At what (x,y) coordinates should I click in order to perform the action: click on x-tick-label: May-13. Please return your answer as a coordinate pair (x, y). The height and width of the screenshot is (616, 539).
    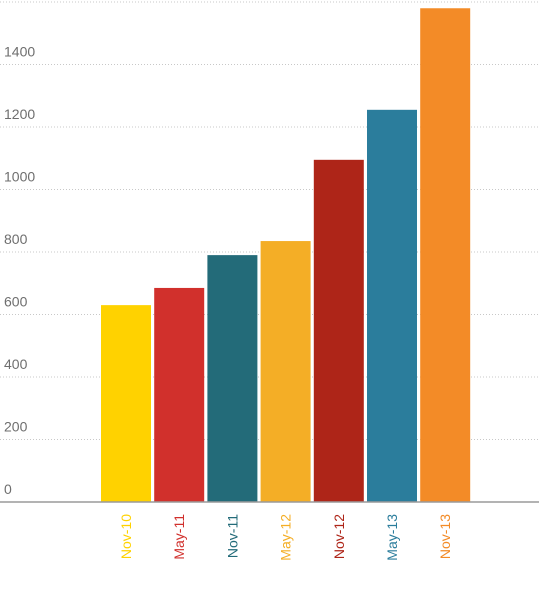
    Looking at the image, I should click on (392, 537).